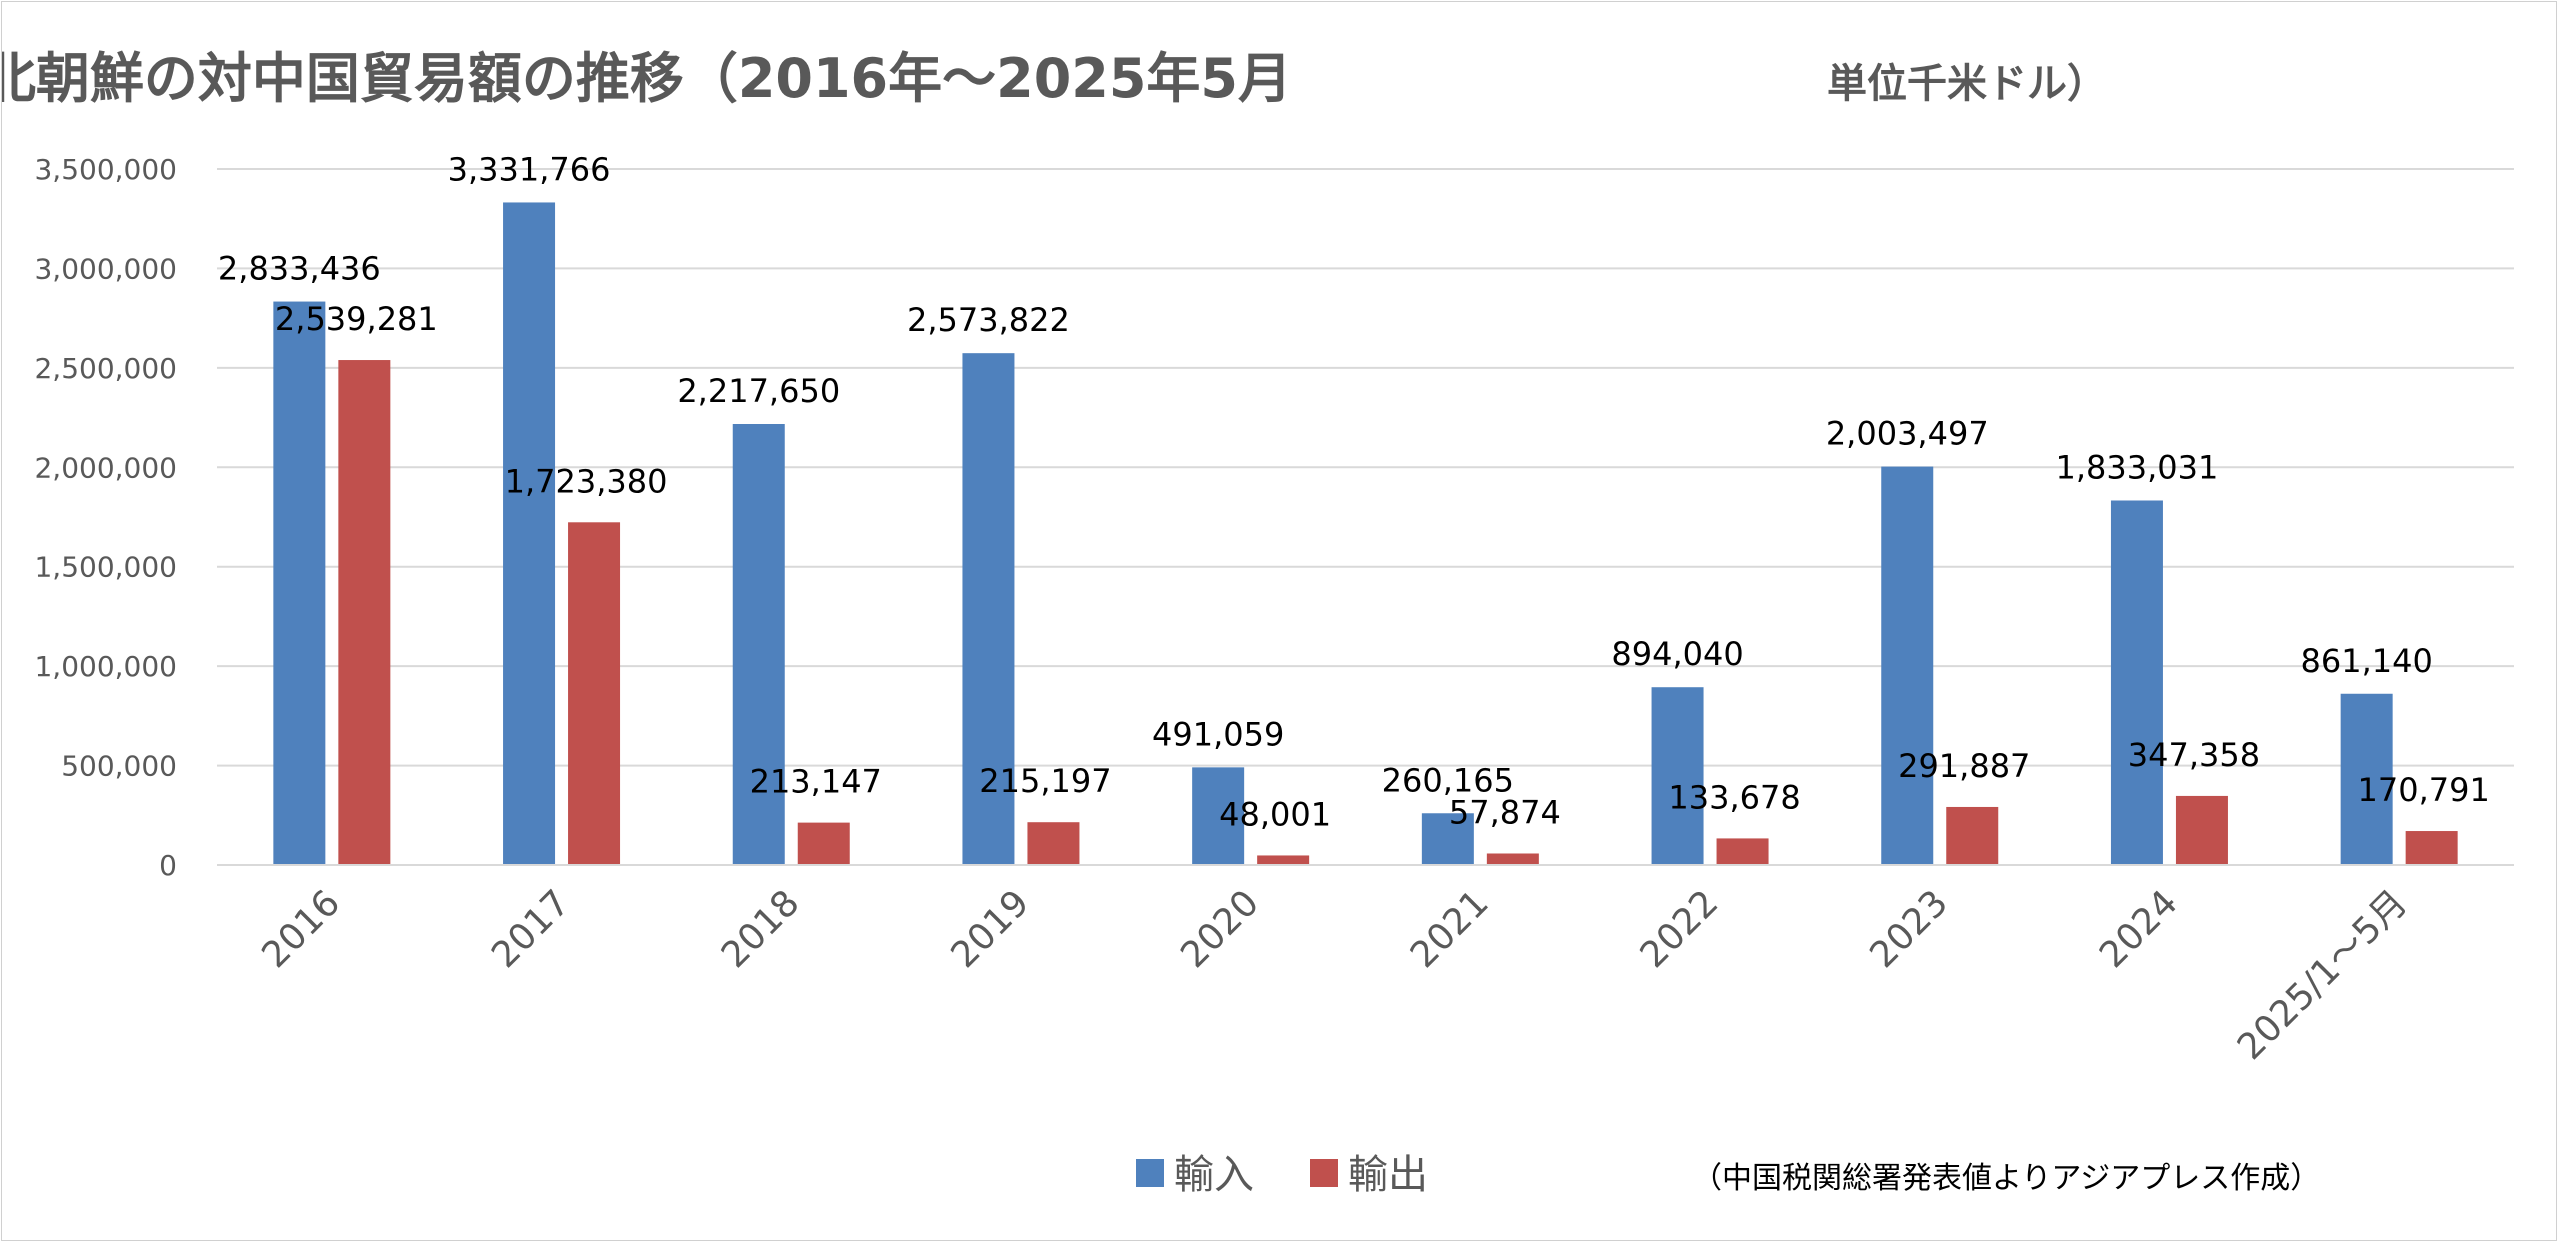 This screenshot has width=2560, height=1244. Describe the element at coordinates (1677, 654) in the screenshot. I see `data-label-imports: 894,040` at that location.